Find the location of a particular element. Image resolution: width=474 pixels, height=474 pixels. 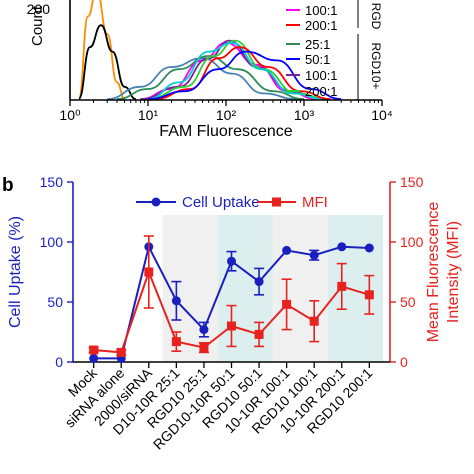

panel-a-curves is located at coordinates (210, 50).